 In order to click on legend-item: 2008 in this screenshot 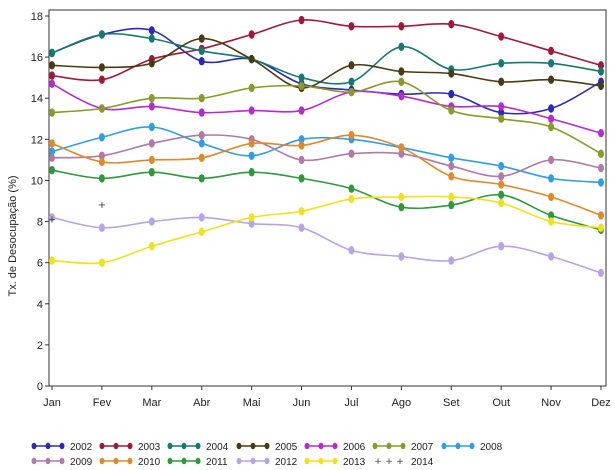, I will do `click(472, 447)`.